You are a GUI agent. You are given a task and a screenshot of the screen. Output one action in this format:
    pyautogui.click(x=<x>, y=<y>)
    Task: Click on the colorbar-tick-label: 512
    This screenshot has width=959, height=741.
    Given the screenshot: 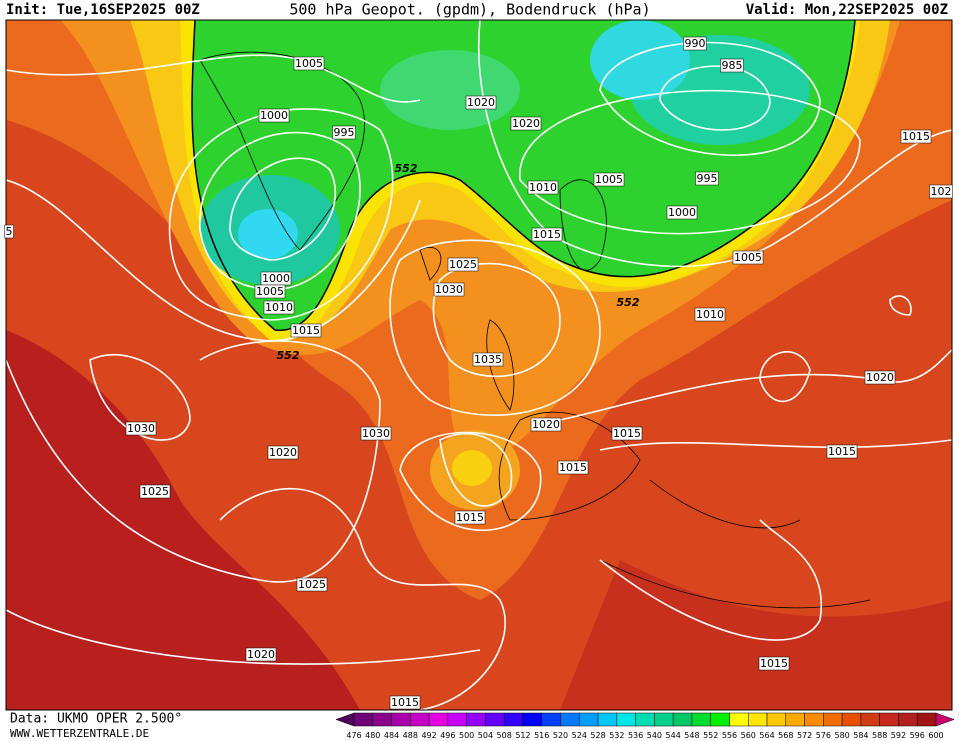 What is the action you would take?
    pyautogui.click(x=522, y=735)
    